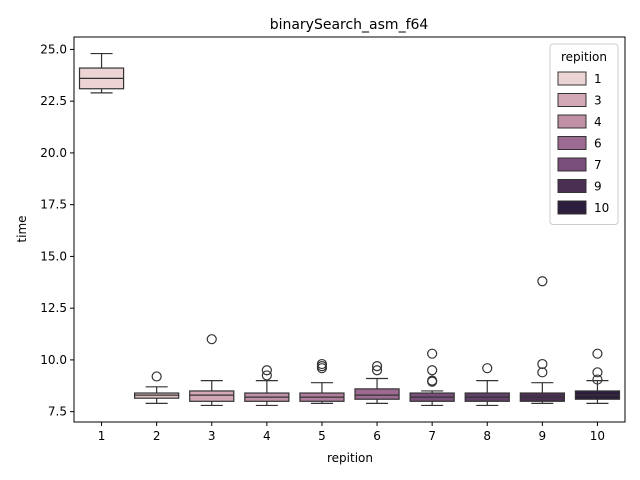 The width and height of the screenshot is (640, 480). Describe the element at coordinates (267, 436) in the screenshot. I see `x-tick-label: 4` at that location.